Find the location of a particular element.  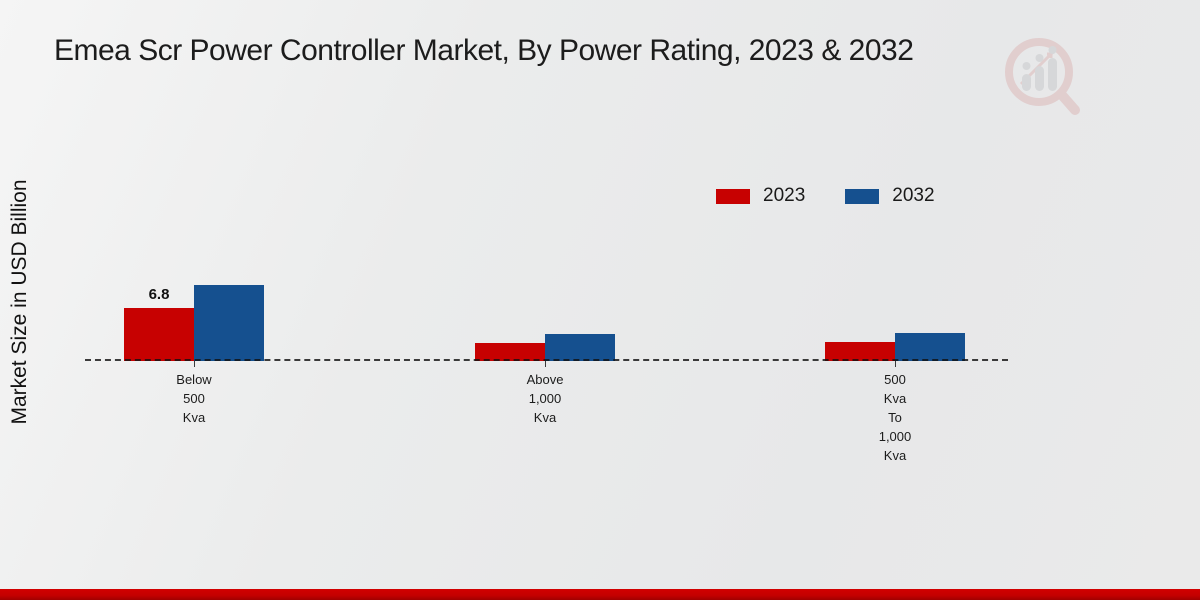

footer-accent-band is located at coordinates (600, 594).